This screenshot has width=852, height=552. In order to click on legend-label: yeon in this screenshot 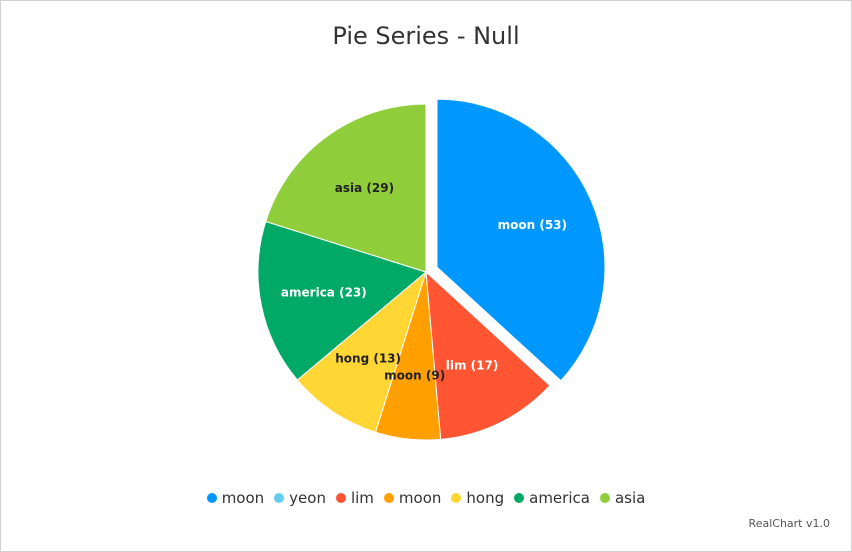, I will do `click(307, 498)`.